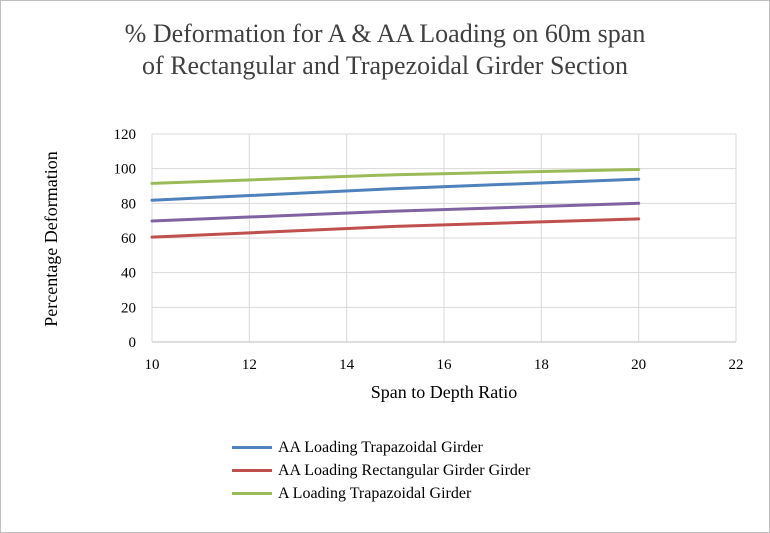  I want to click on legend-item: AA Loading Rectangular Girder Girder, so click(381, 470).